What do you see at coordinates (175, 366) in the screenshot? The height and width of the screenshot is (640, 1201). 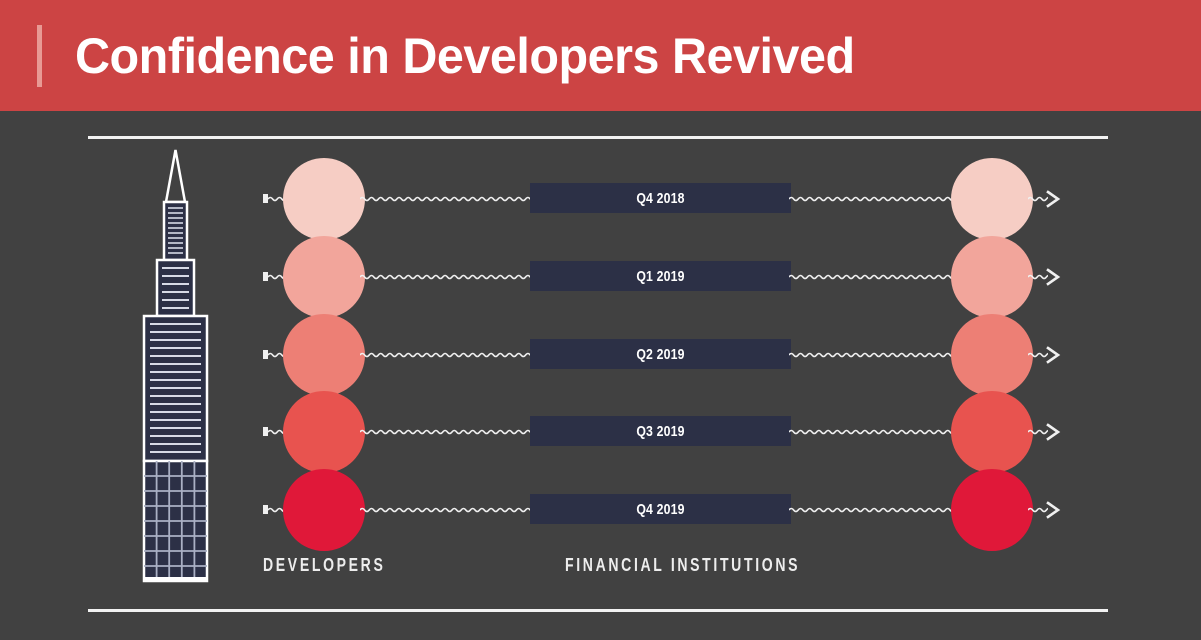 I see `skyscraper-icon` at bounding box center [175, 366].